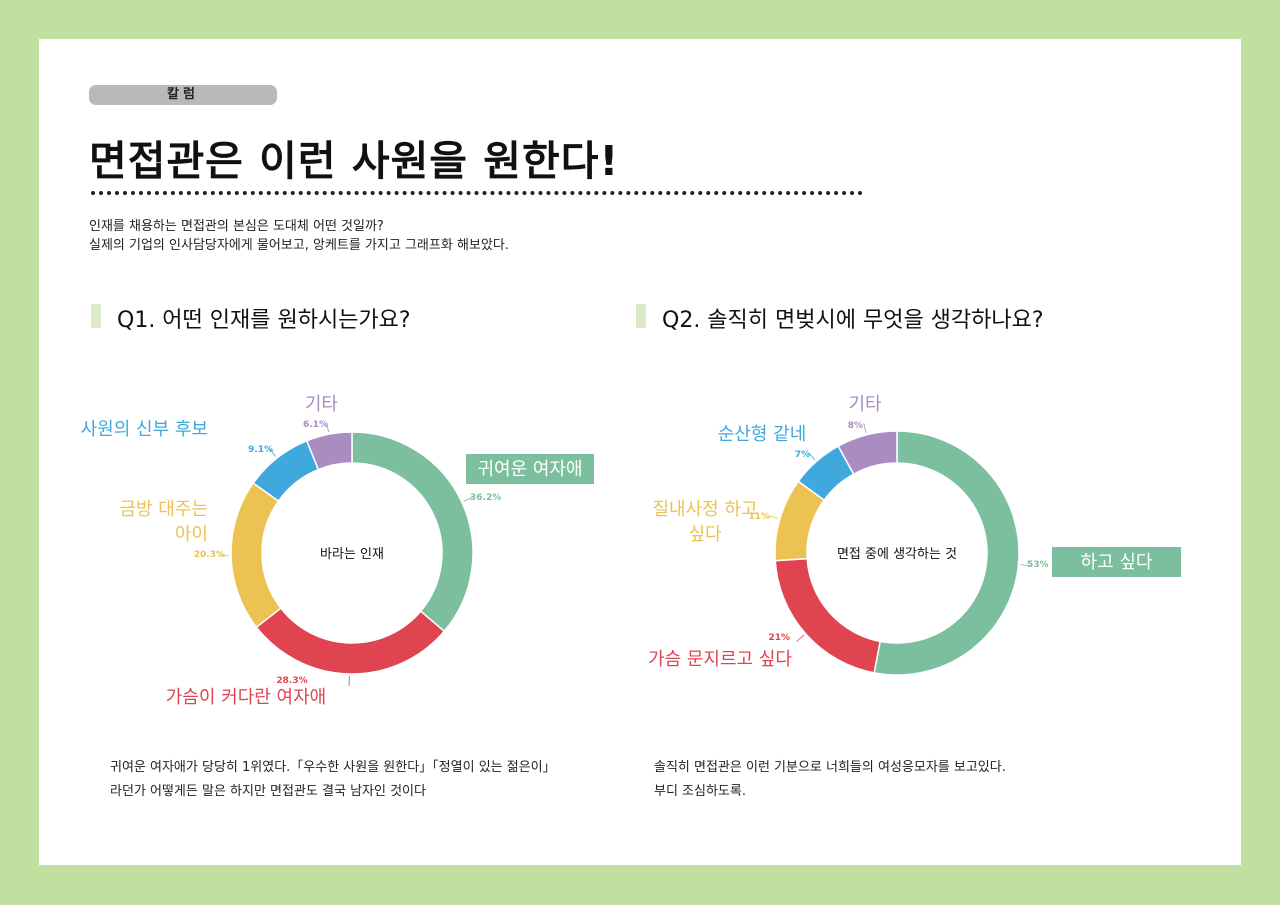 This screenshot has width=1280, height=905. Describe the element at coordinates (853, 320) in the screenshot. I see `q2-question: Q2. 솔직히 면벚시에 무엇을 생각하나요?` at that location.